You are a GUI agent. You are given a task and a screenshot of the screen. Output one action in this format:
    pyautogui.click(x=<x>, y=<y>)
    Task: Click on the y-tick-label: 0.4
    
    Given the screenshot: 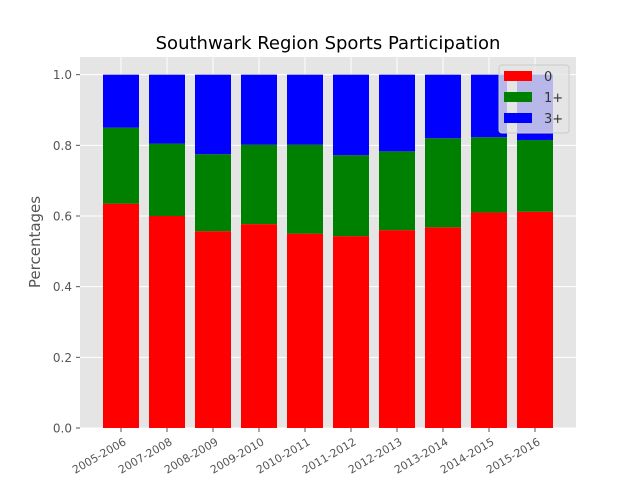 What is the action you would take?
    pyautogui.click(x=62, y=287)
    